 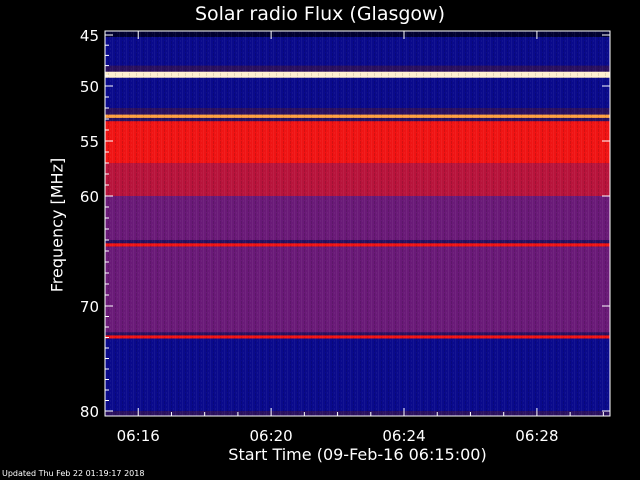 I want to click on chart-title: Solar radio Flux (Glasgow), so click(x=320, y=14).